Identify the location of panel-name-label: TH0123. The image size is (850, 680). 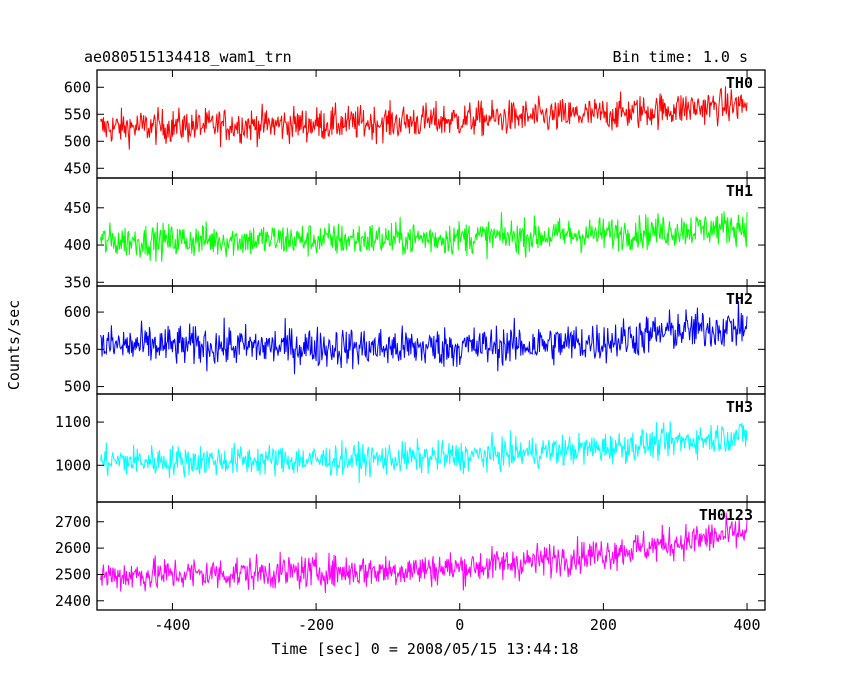
(726, 515).